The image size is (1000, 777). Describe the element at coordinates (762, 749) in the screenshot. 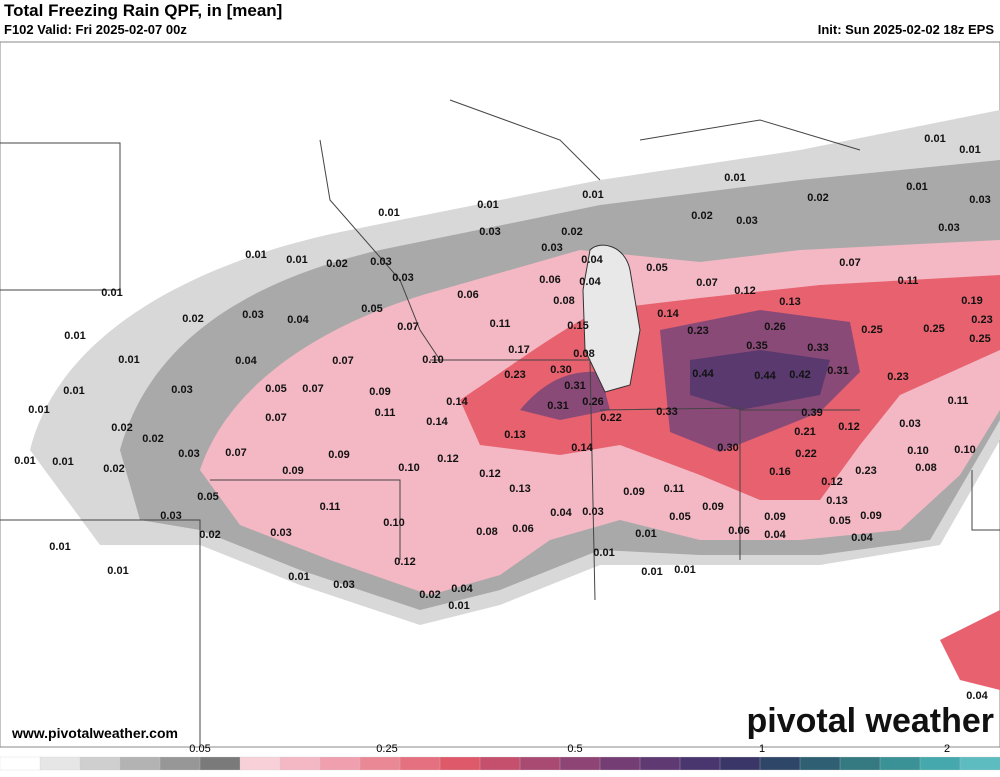

I see `colorbar-tick-label: 1` at that location.